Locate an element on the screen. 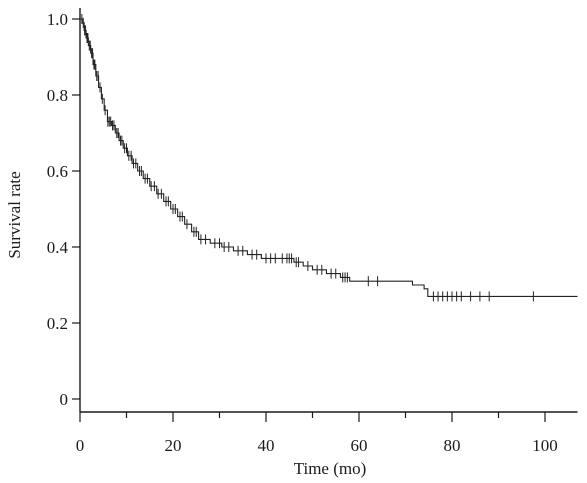 The image size is (587, 483). x-axis-ticks: 0 20 40 60 80 100 is located at coordinates (317, 433).